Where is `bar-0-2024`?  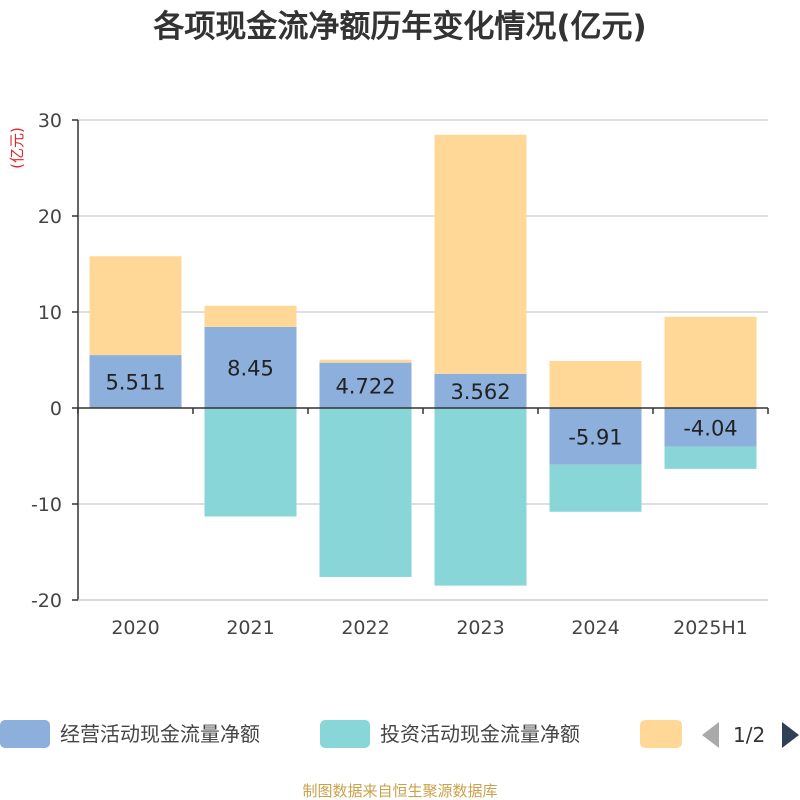 bar-0-2024 is located at coordinates (595, 436).